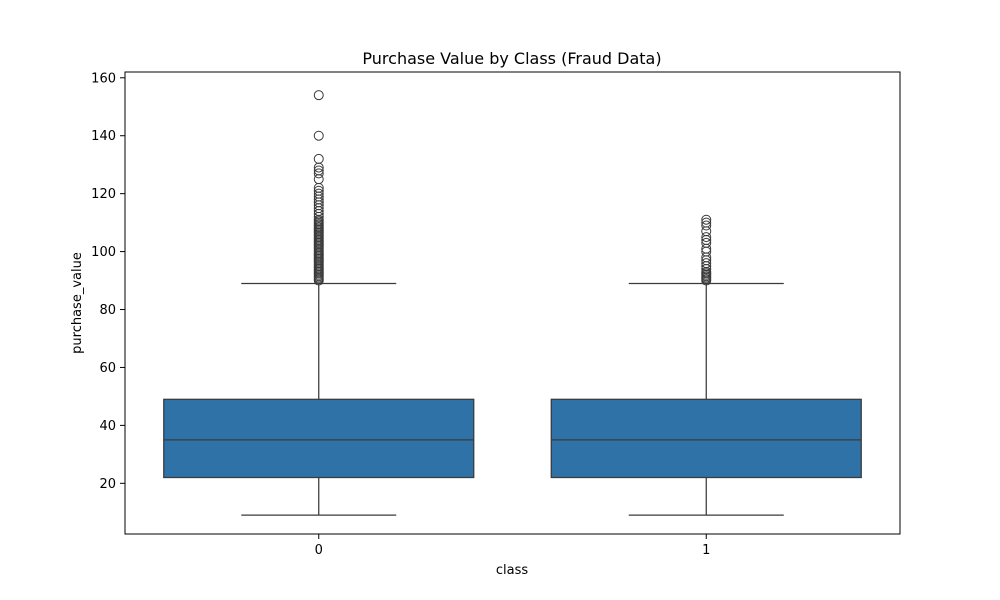 The height and width of the screenshot is (600, 1000). What do you see at coordinates (107, 484) in the screenshot?
I see `y-tick-label: 20` at bounding box center [107, 484].